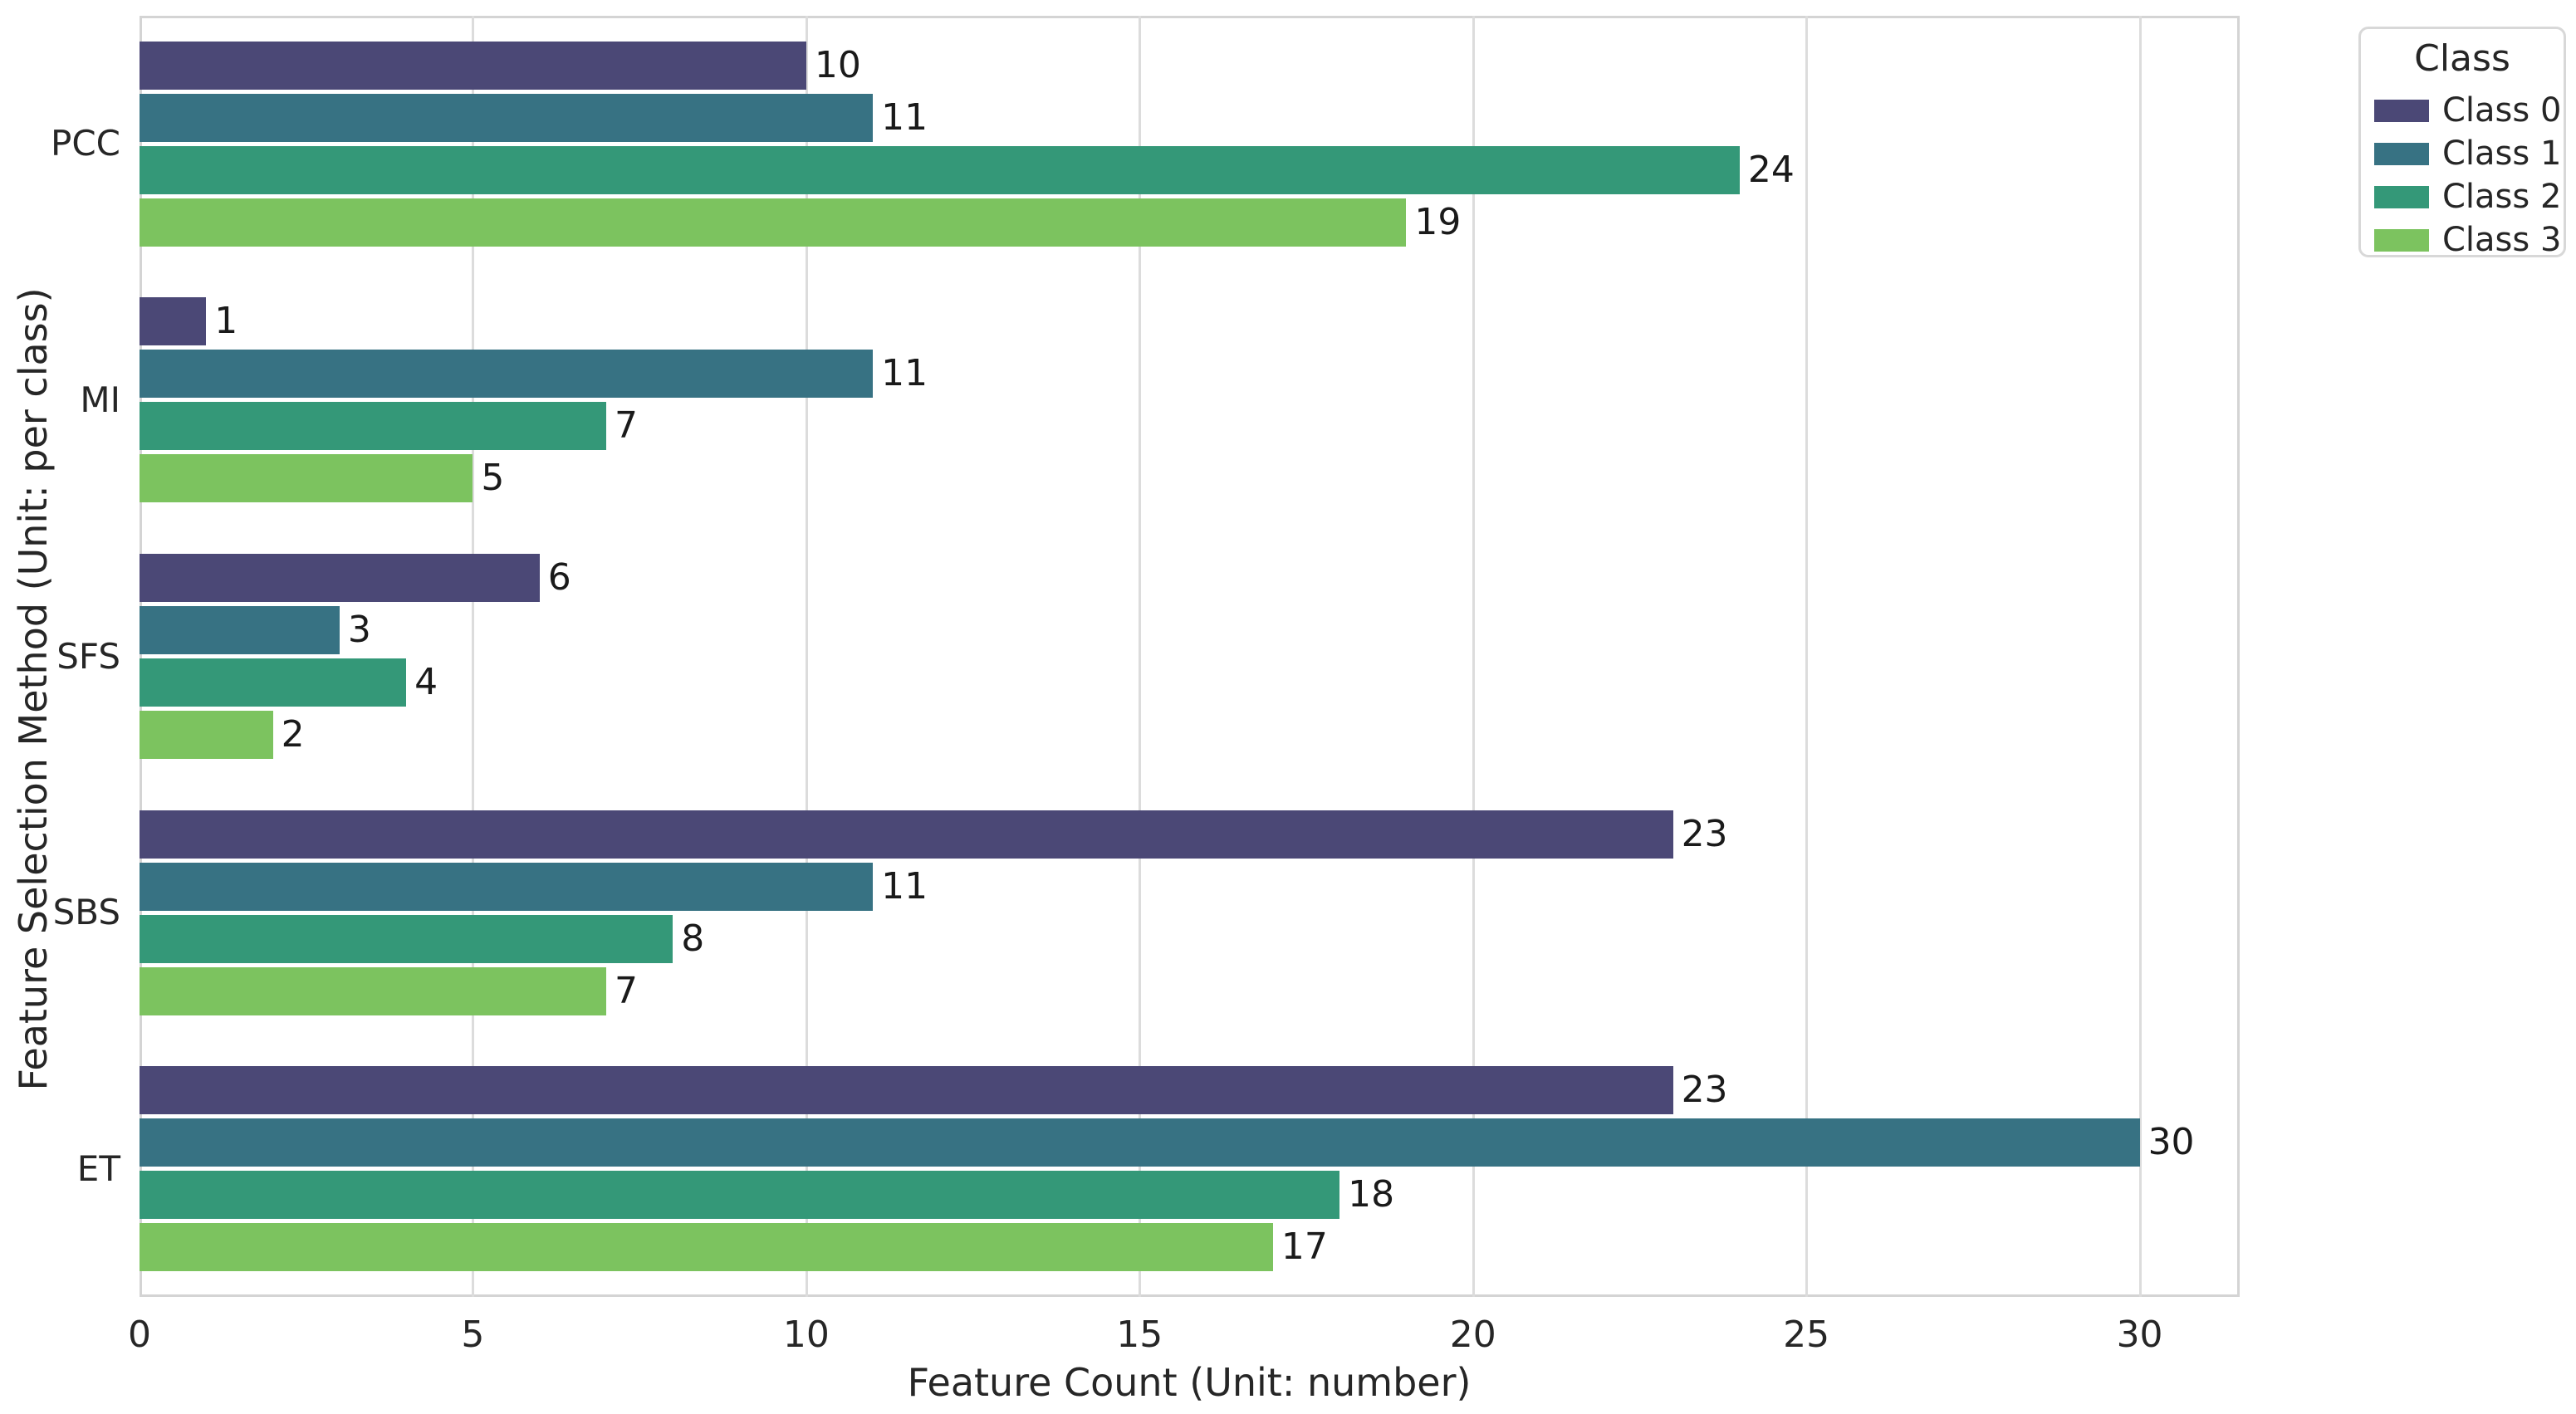 The height and width of the screenshot is (1414, 2576). Describe the element at coordinates (473, 1335) in the screenshot. I see `x-tick-label-5: 5` at that location.